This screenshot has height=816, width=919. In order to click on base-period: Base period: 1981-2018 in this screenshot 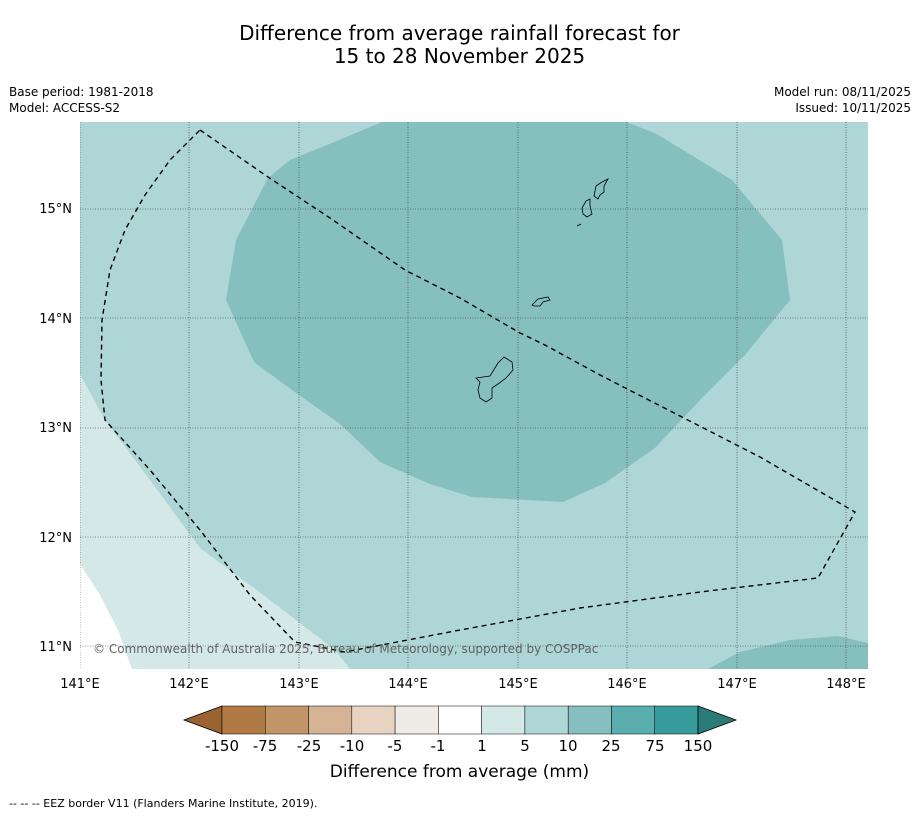, I will do `click(81, 92)`.